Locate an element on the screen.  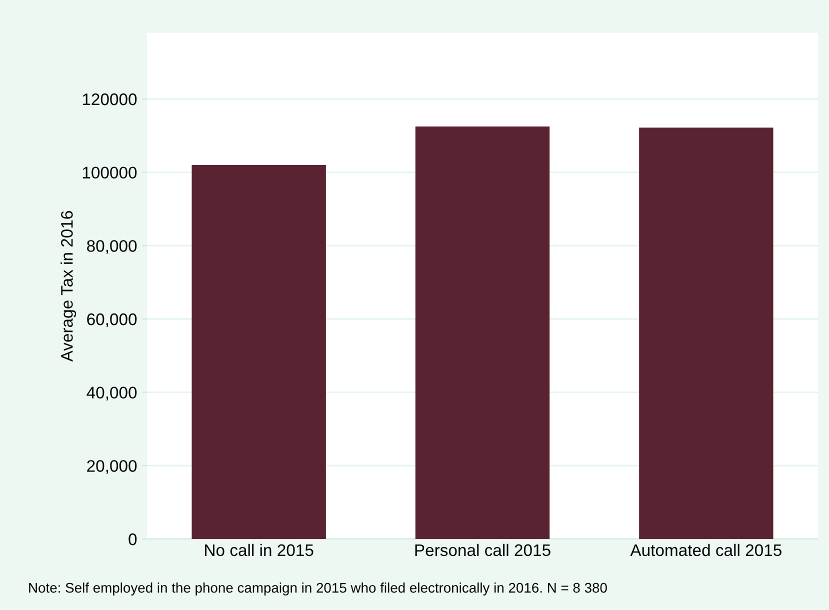
y-tick-label: 0 is located at coordinates (132, 539).